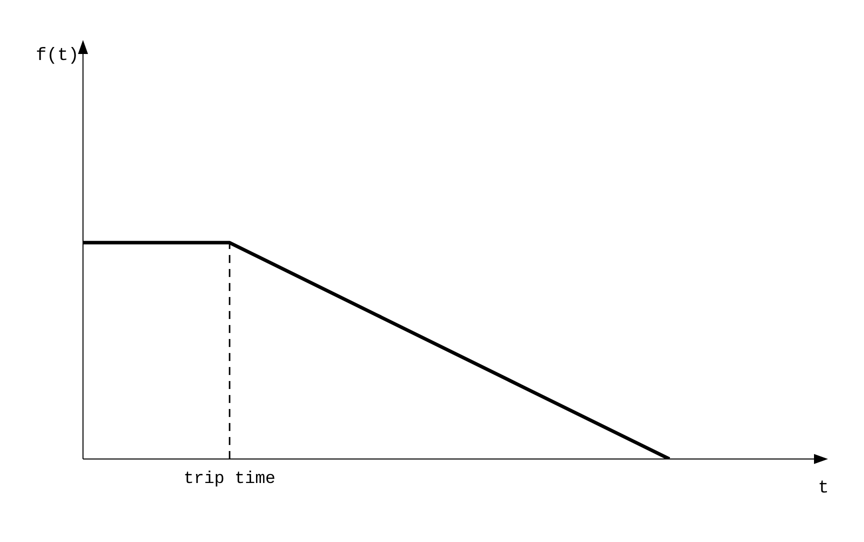 The height and width of the screenshot is (542, 864). What do you see at coordinates (230, 479) in the screenshot?
I see `text: trip time` at bounding box center [230, 479].